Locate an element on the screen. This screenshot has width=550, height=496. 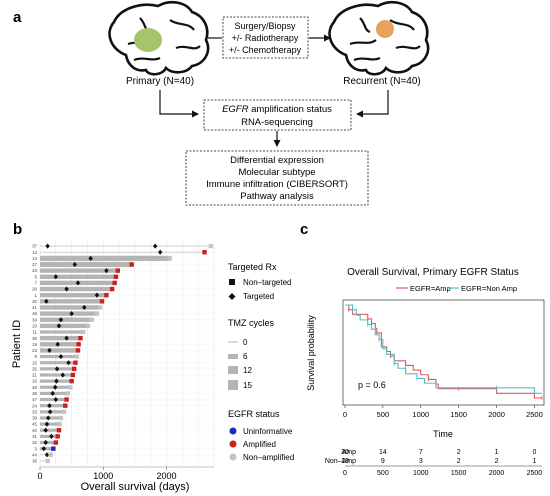
patient-id-label: 1 is located at coordinates (36, 295).